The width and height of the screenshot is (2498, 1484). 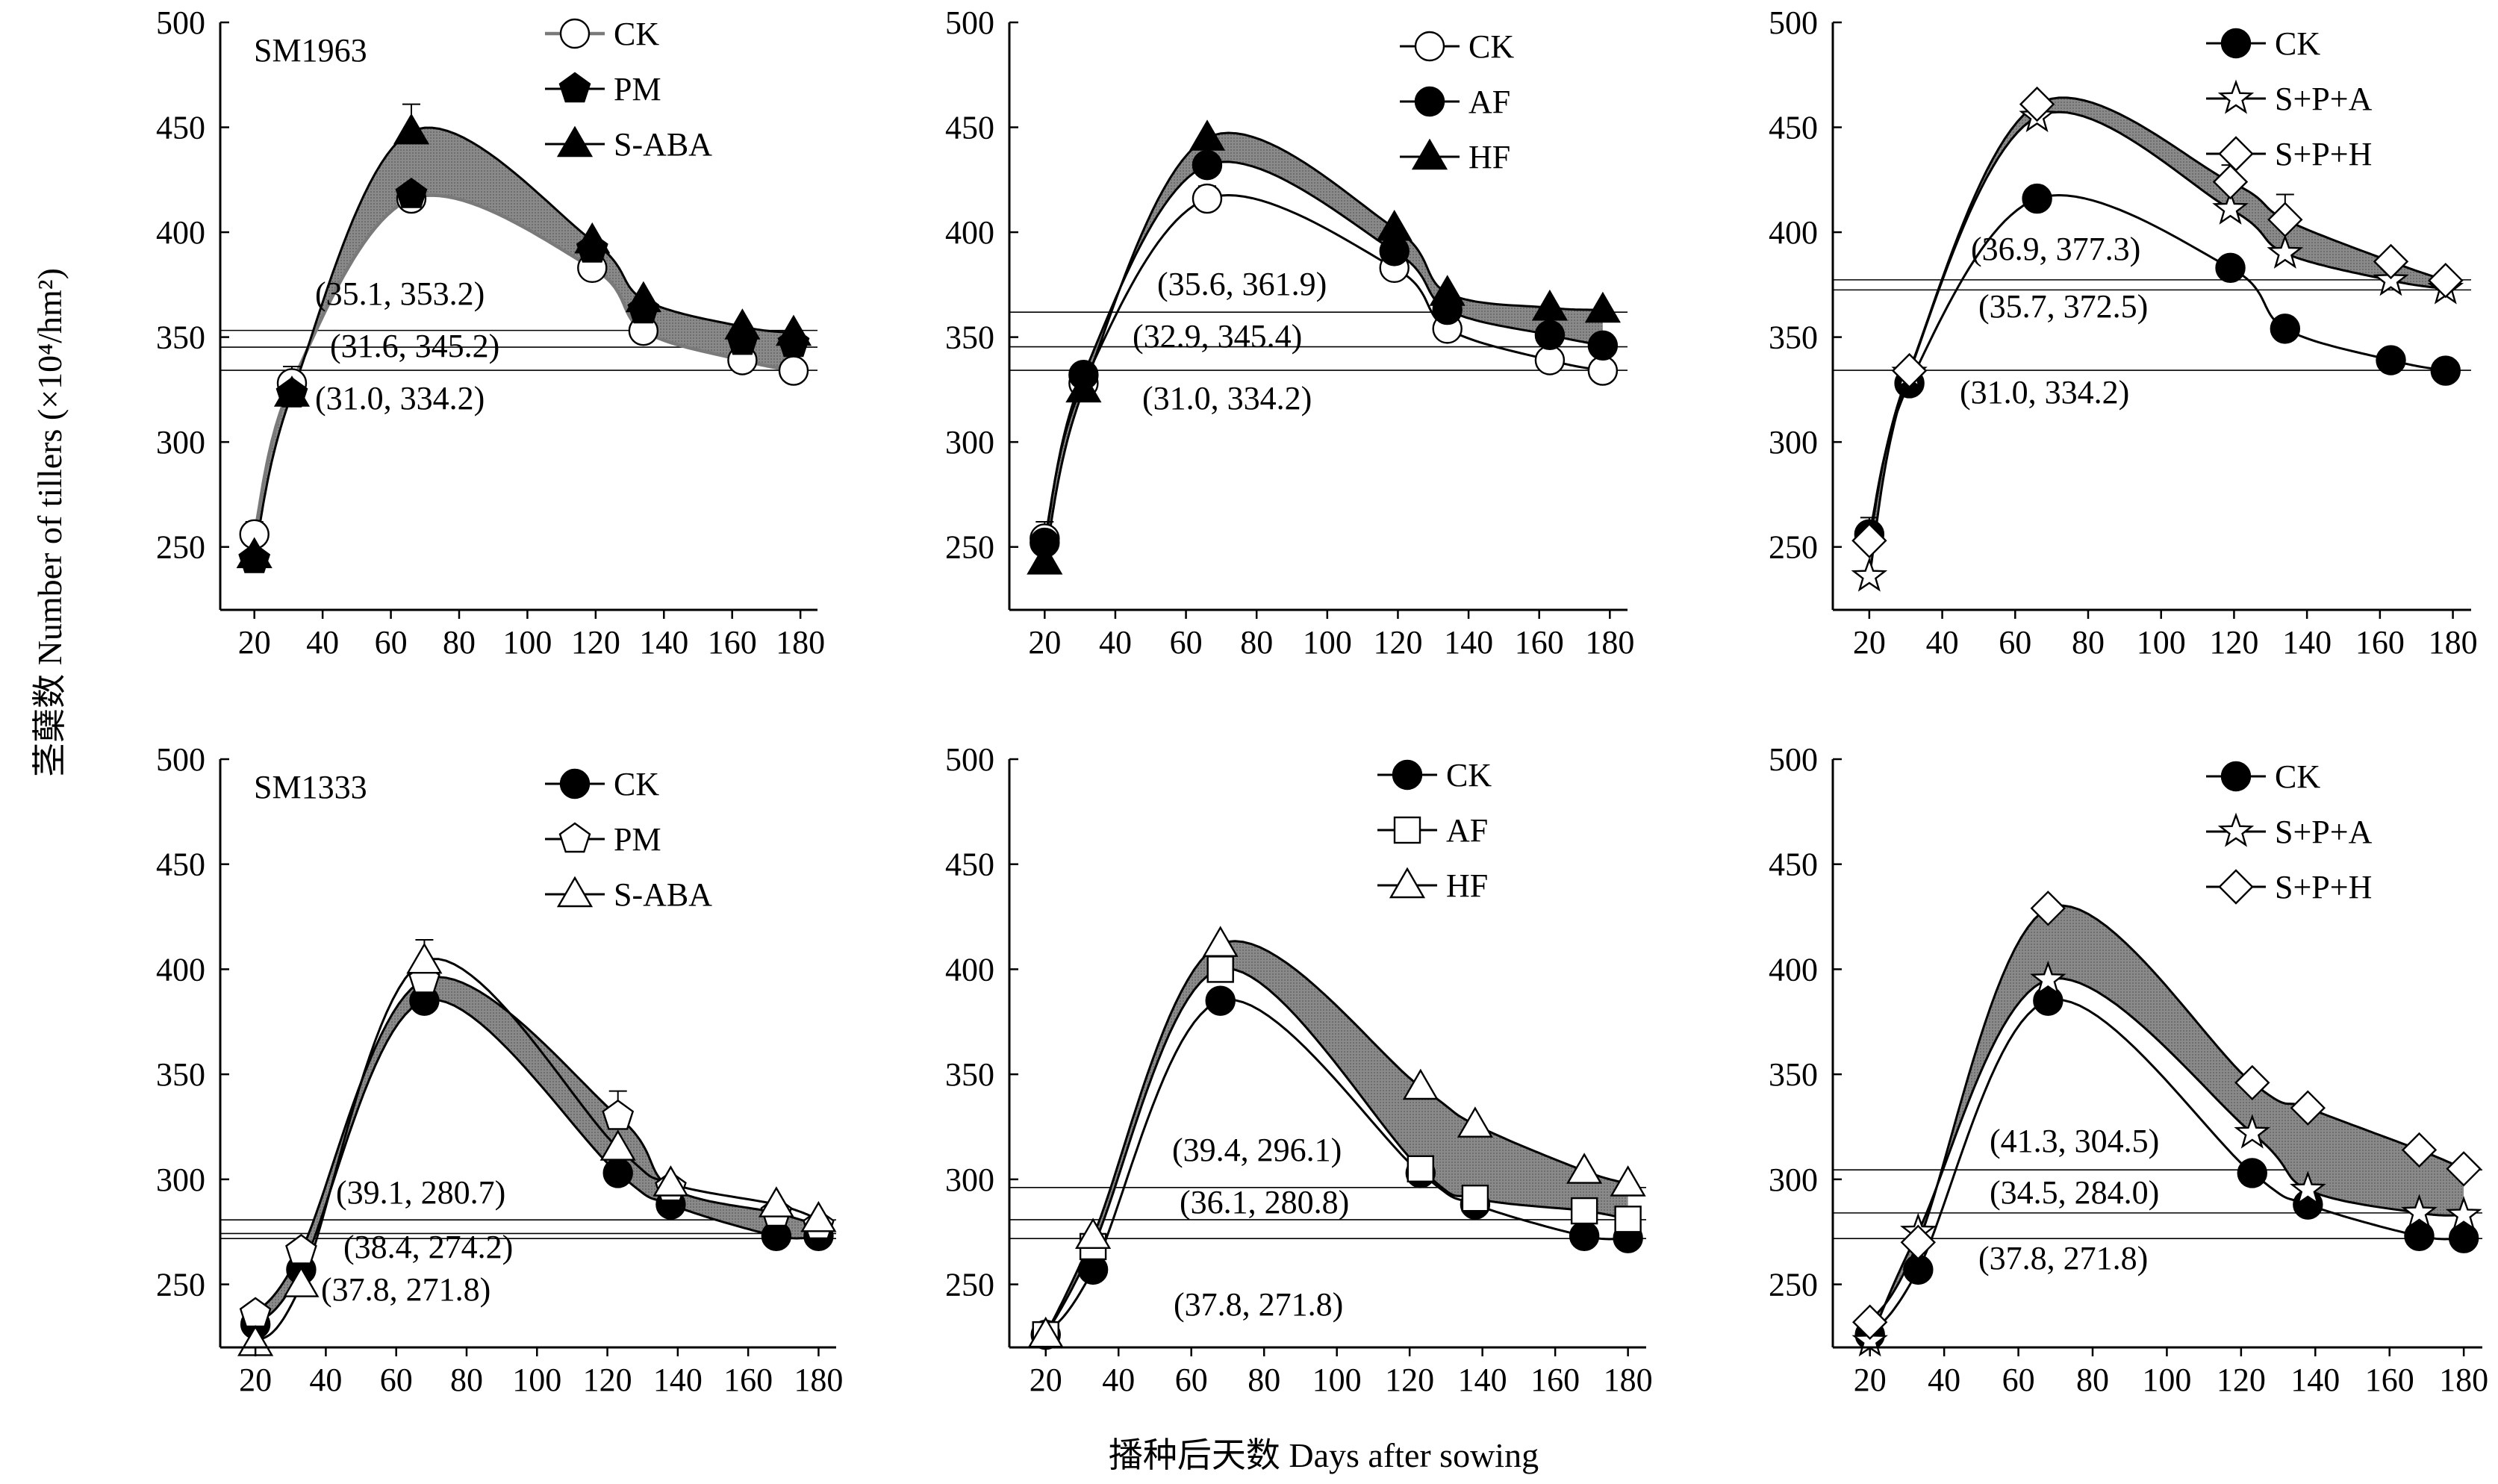 I want to click on x-tick-label: 100, so click(x=2166, y=1380).